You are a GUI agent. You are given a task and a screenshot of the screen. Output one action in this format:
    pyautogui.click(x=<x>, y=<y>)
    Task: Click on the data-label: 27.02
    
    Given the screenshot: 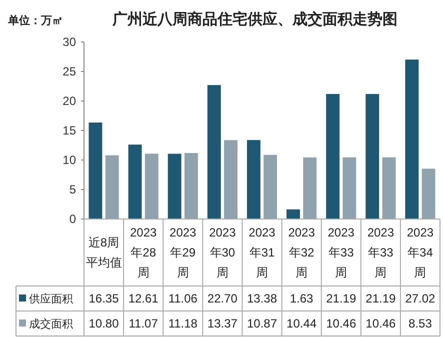 What is the action you would take?
    pyautogui.click(x=420, y=299)
    